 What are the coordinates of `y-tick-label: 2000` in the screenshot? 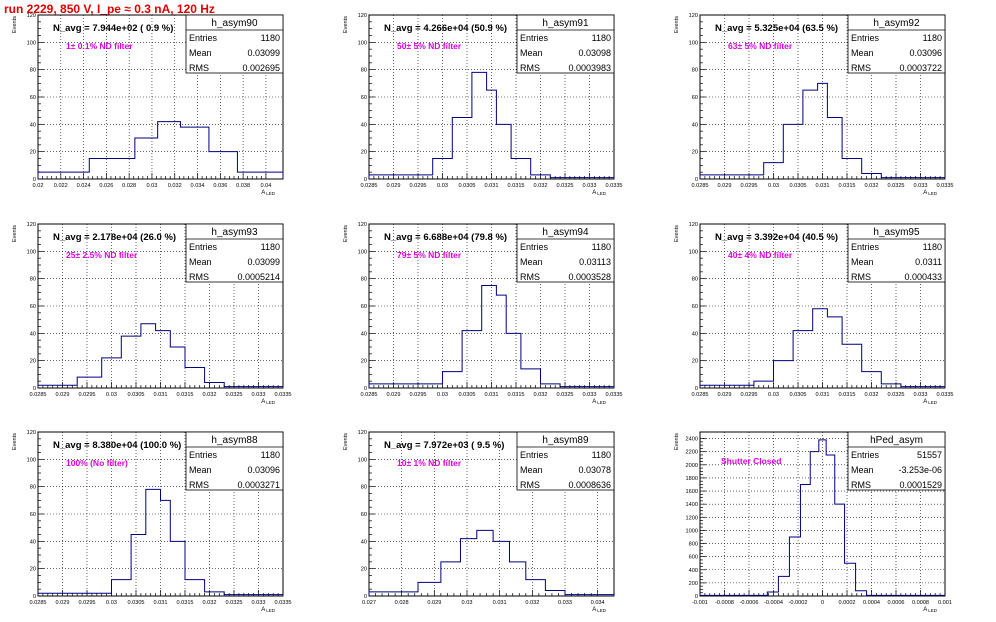 It's located at (692, 466).